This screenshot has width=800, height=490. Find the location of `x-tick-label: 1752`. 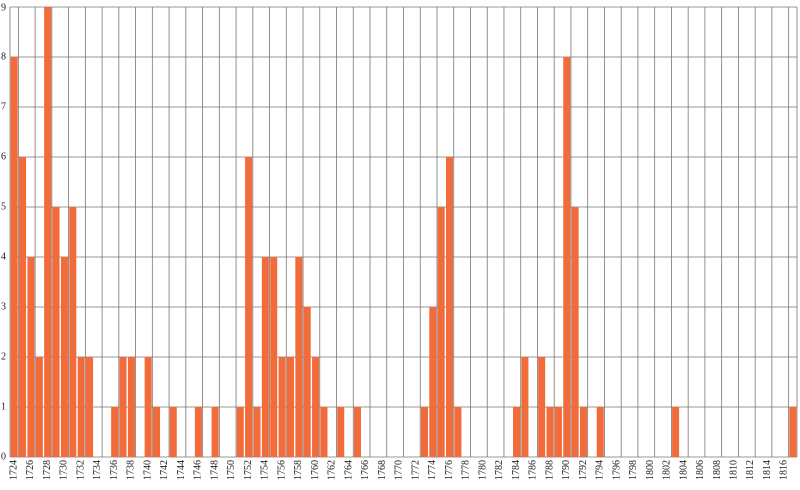

x-tick-label: 1752 is located at coordinates (248, 470).